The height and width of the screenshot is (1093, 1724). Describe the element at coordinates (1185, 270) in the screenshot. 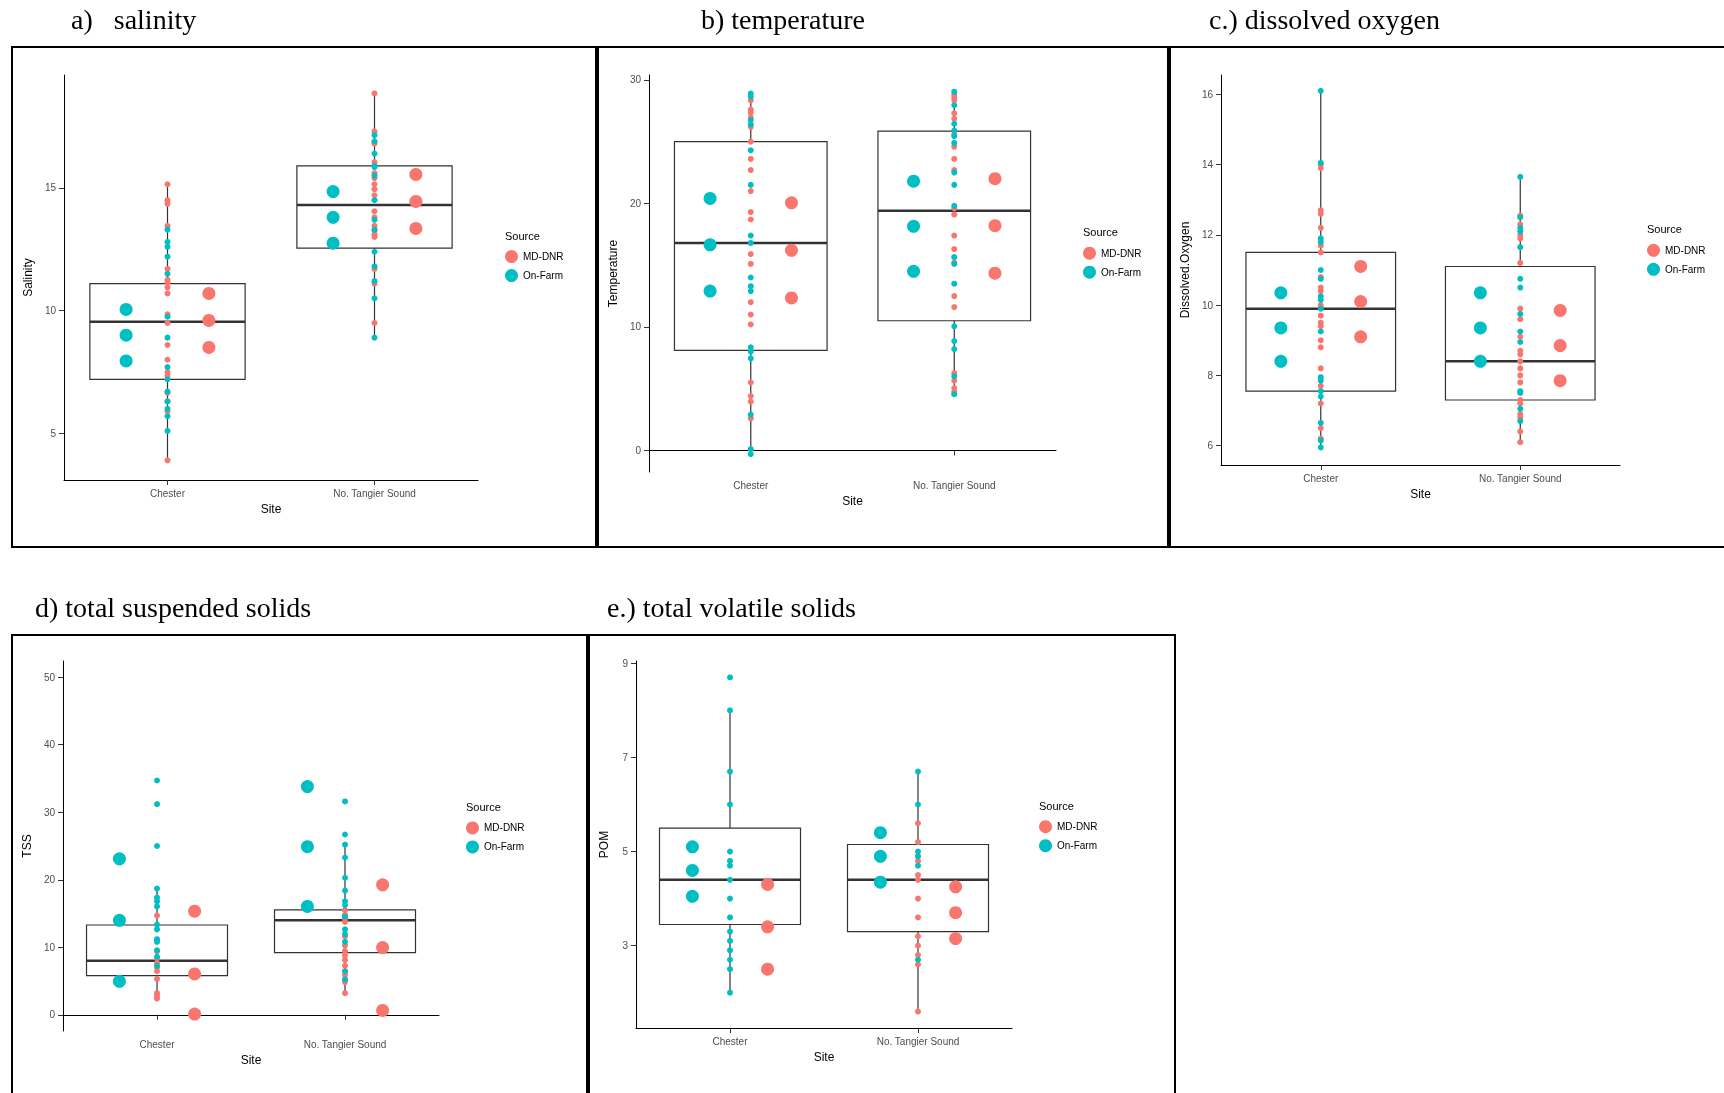

I see `y-axis-title: Dissolved.Oxygen` at that location.